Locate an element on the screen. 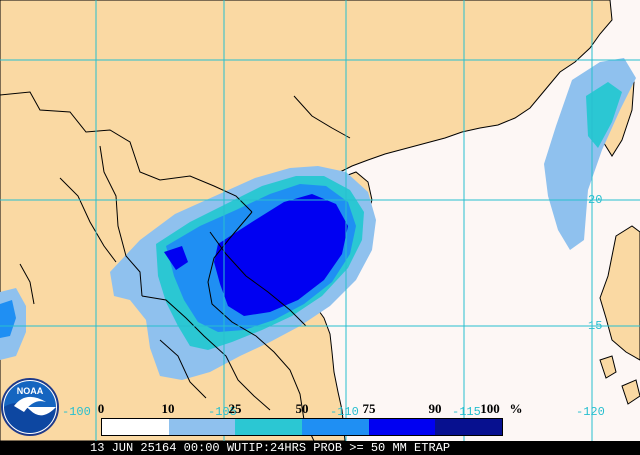 The height and width of the screenshot is (455, 640). svg-text: NOAA is located at coordinates (30, 391).